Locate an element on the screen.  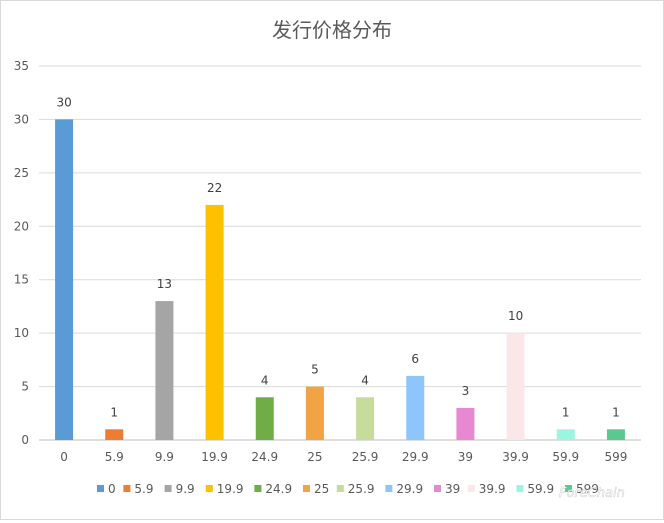
legend-label: 25 is located at coordinates (321, 489).